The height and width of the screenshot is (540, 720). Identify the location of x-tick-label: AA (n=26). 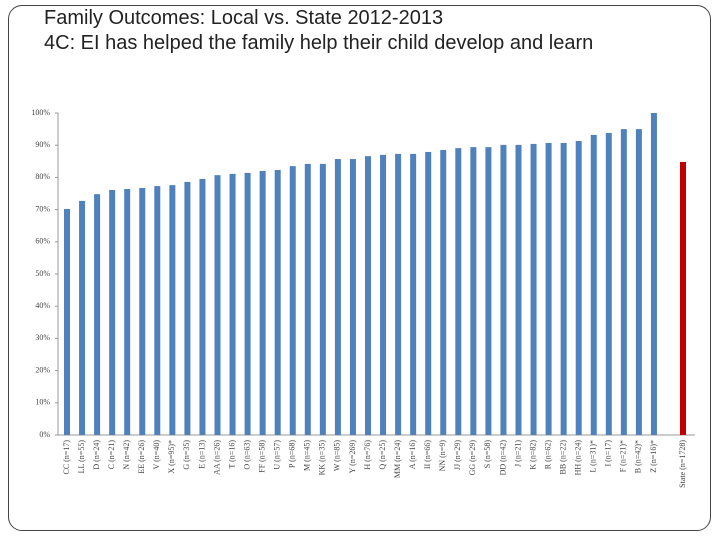
(216, 457).